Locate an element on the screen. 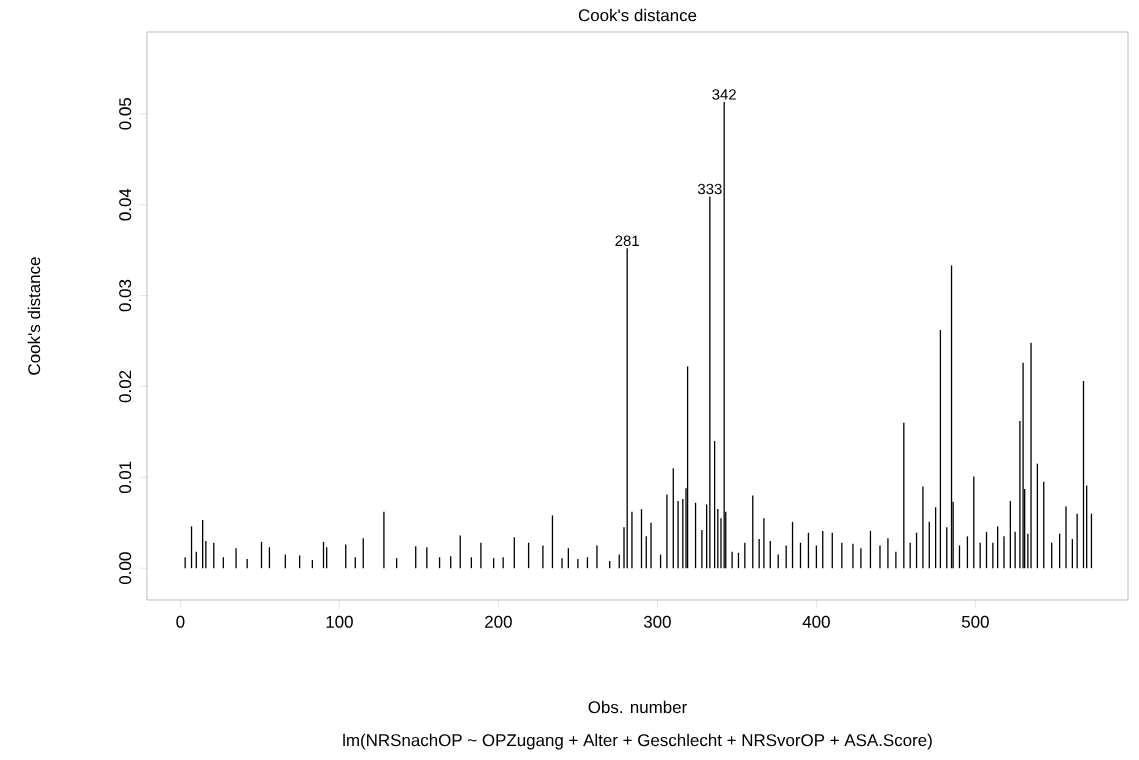  annotation: 281 is located at coordinates (627, 241).